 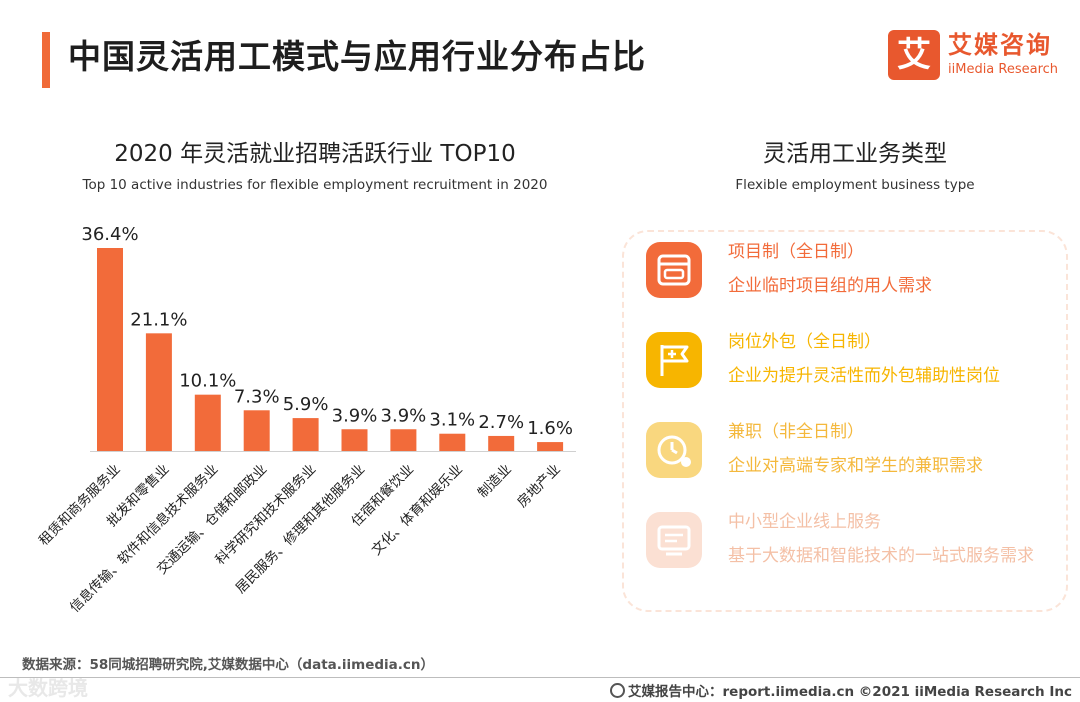 What do you see at coordinates (804, 342) in the screenshot?
I see `business-type-name: 岗位外包（全日制）` at bounding box center [804, 342].